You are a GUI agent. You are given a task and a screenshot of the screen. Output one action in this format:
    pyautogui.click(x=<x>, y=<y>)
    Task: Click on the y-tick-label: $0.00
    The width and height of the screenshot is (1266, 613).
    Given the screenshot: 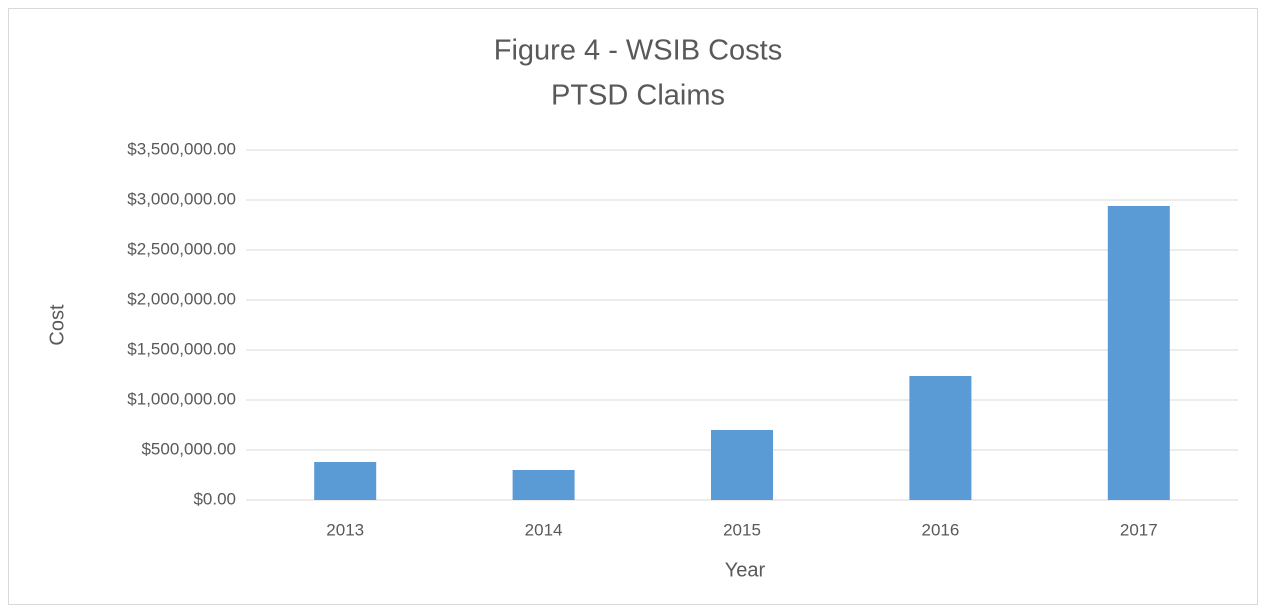 What is the action you would take?
    pyautogui.click(x=214, y=498)
    